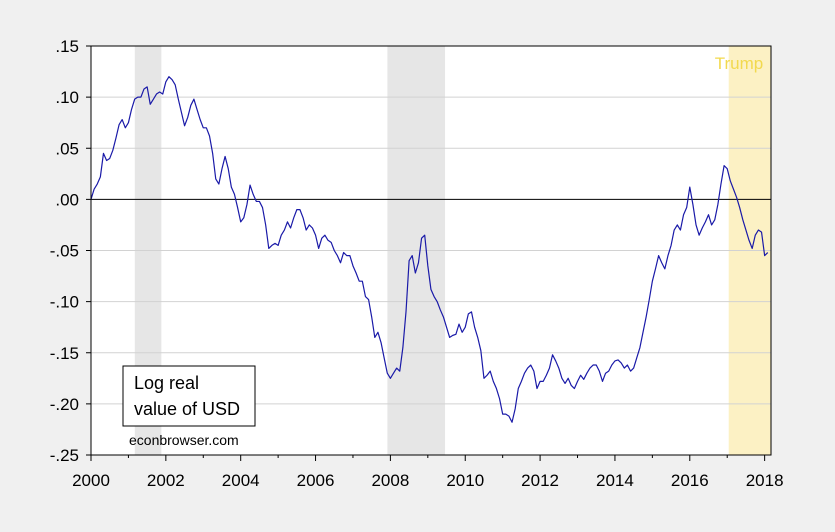 This screenshot has width=835, height=532. Describe the element at coordinates (64, 251) in the screenshot. I see `y-tick-label: -.05` at that location.